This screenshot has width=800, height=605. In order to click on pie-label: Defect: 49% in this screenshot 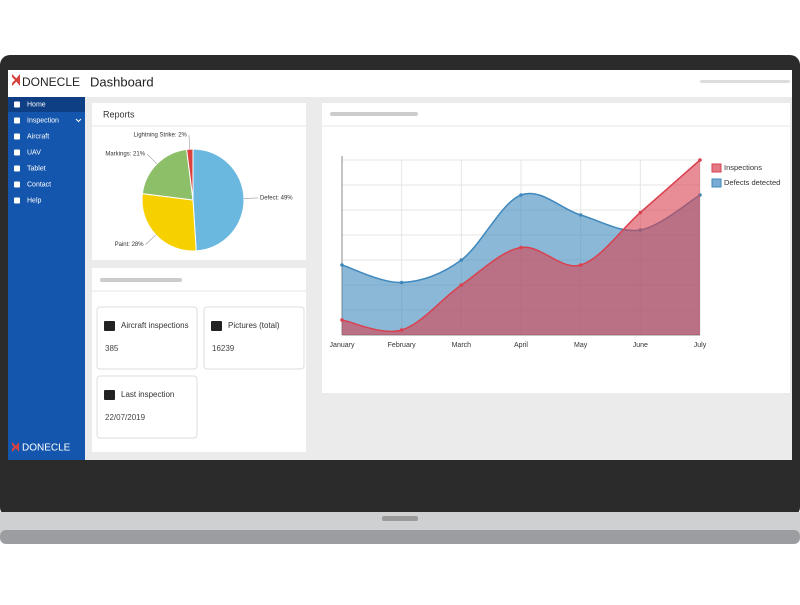, I will do `click(276, 199)`.